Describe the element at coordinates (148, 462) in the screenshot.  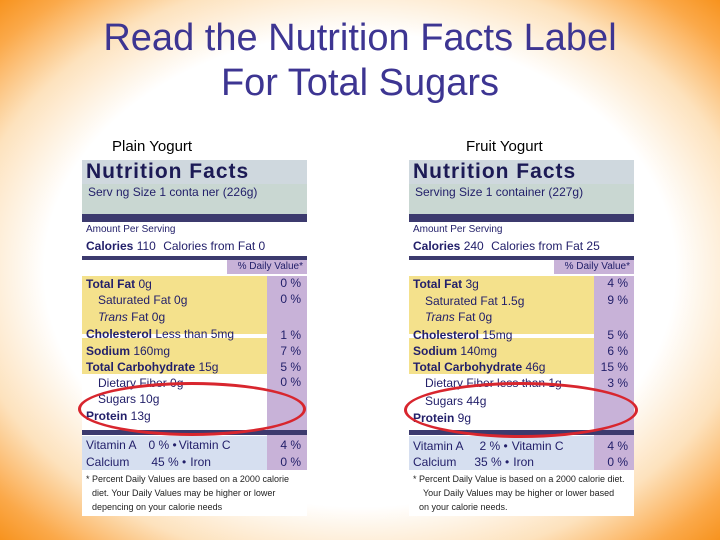
I see `mineral-row: Calcium 45 % • Iron` at that location.